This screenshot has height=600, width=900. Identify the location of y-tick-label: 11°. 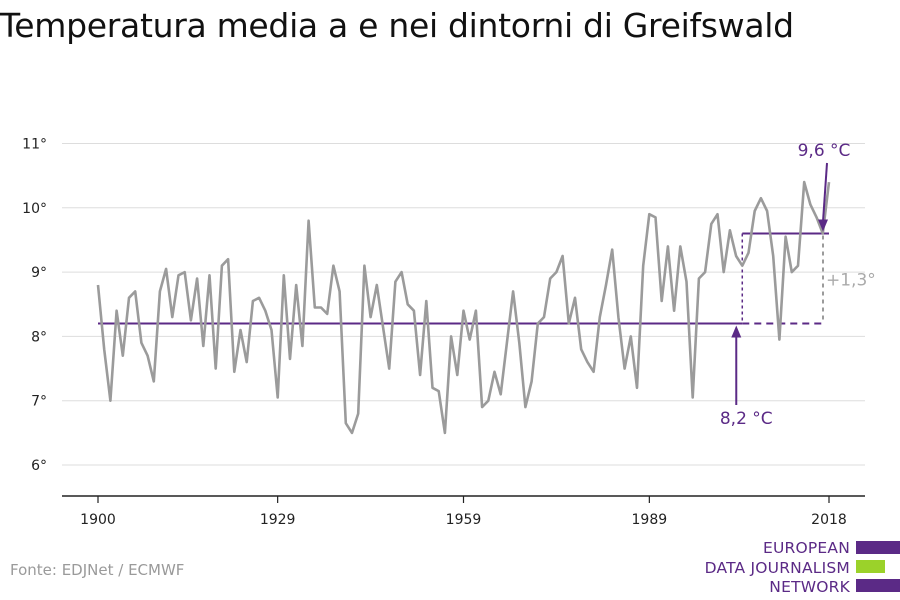
(34, 145).